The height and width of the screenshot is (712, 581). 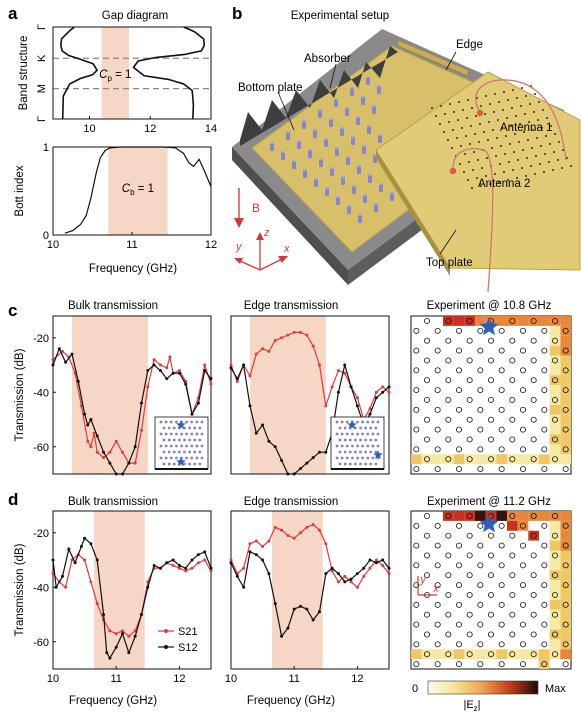 I want to click on source-antenna-marker, so click(x=489, y=326).